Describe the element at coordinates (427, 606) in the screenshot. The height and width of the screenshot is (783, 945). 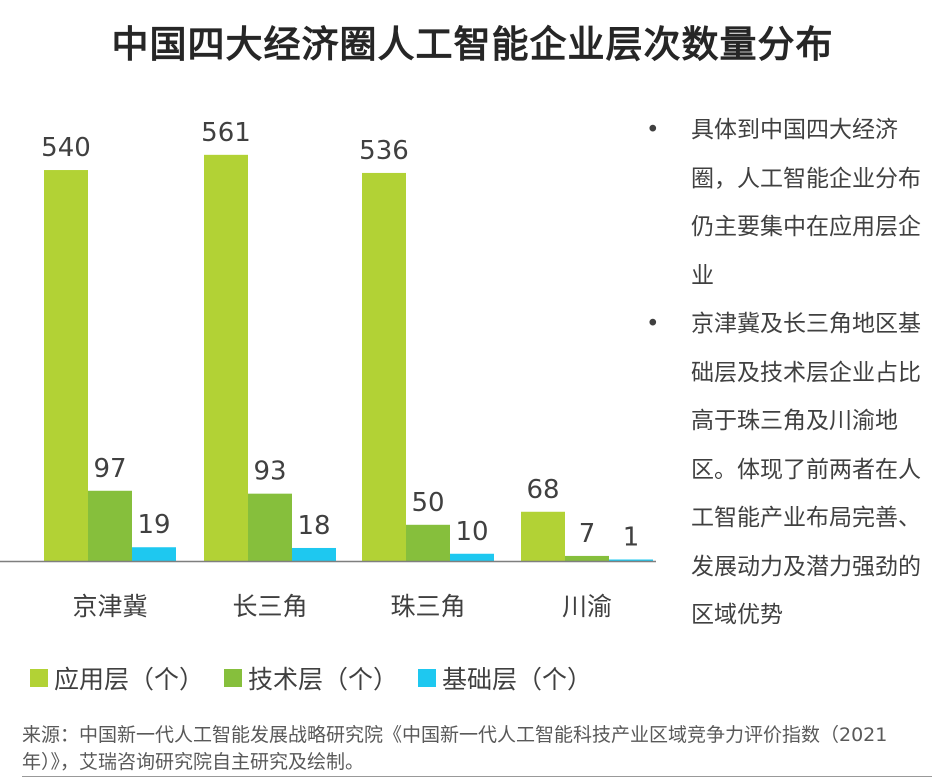
I see `category-label: 珠三角` at that location.